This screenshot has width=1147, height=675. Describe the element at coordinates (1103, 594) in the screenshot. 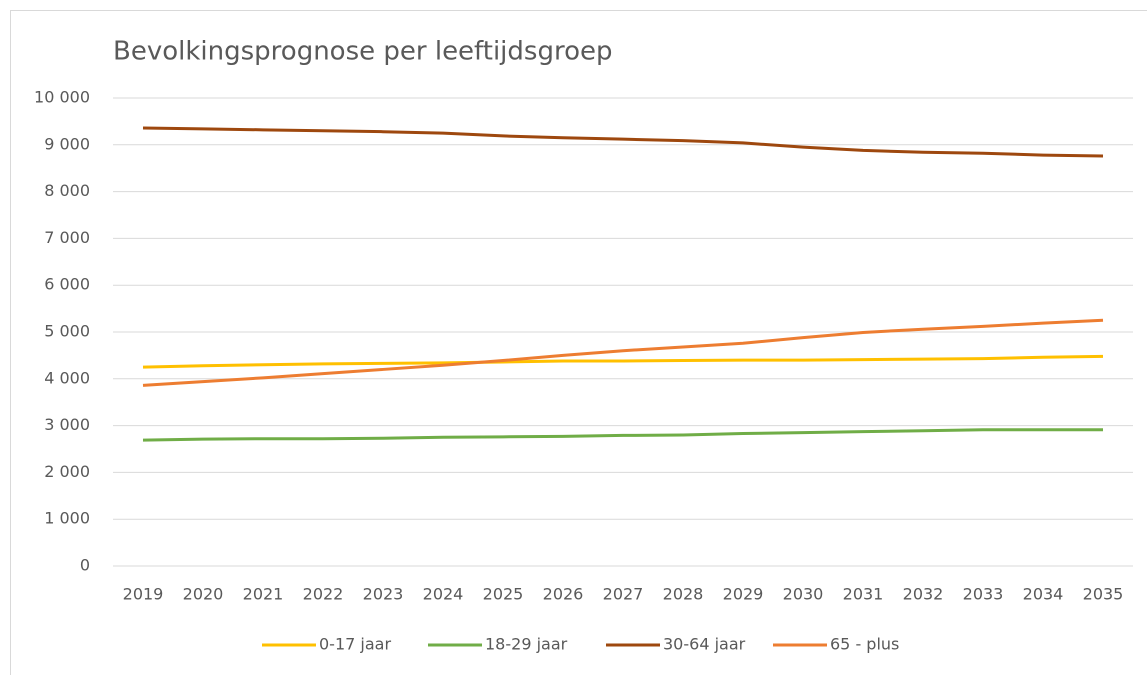

I see `x-tick-label: 2035` at that location.